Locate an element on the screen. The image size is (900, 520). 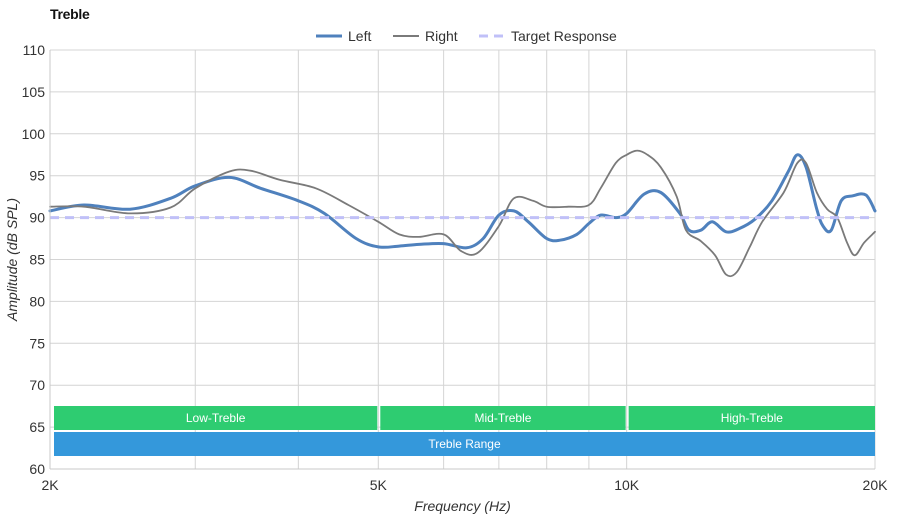
band-label: Treble Range is located at coordinates (464, 444).